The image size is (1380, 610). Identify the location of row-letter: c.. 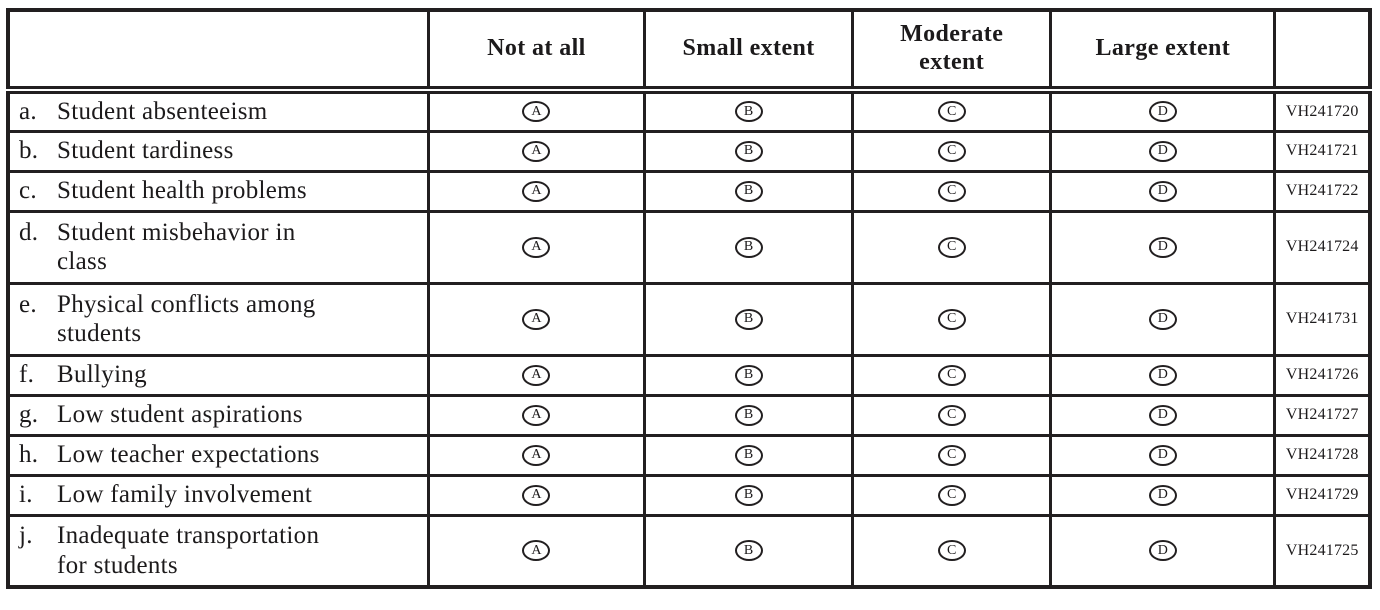
(28, 191).